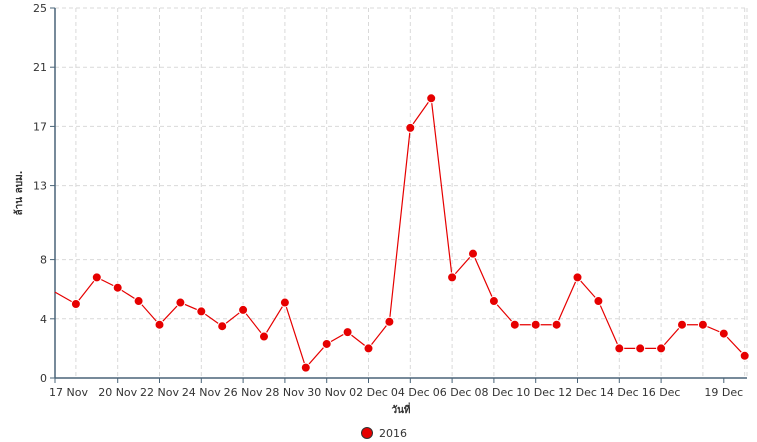 The height and width of the screenshot is (442, 757). Describe the element at coordinates (400, 409) in the screenshot. I see `x-axis-title: วันที่` at that location.